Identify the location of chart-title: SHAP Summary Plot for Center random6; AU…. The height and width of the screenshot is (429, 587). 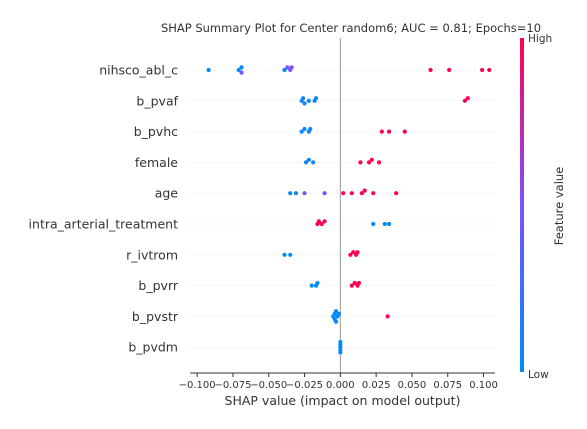
(351, 28).